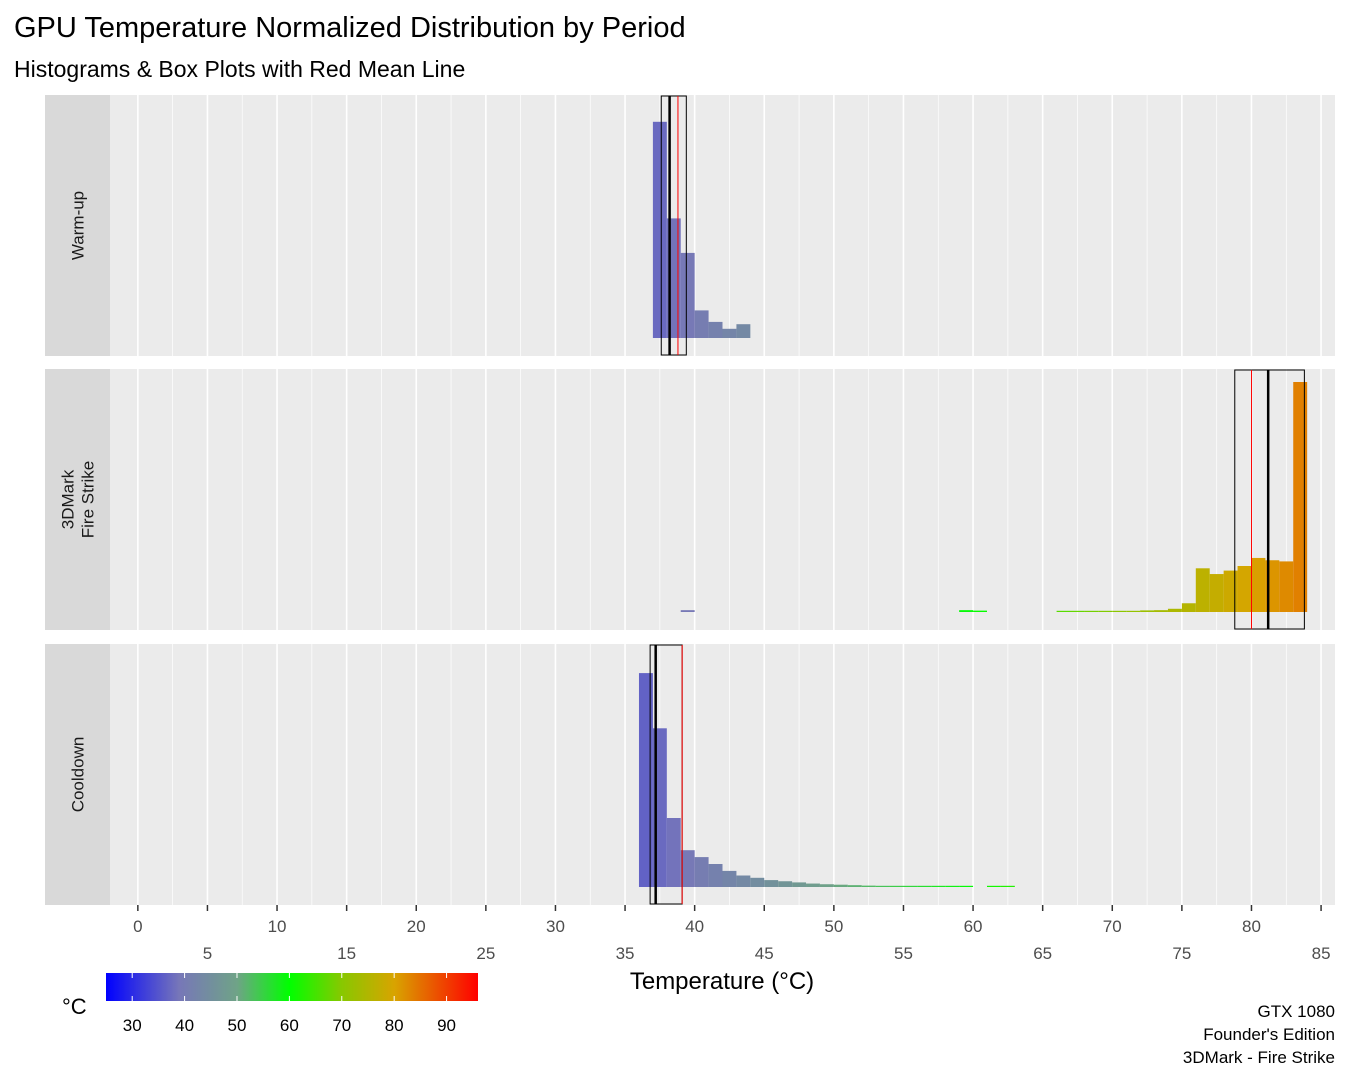  I want to click on x-tick-label: 5, so click(207, 953).